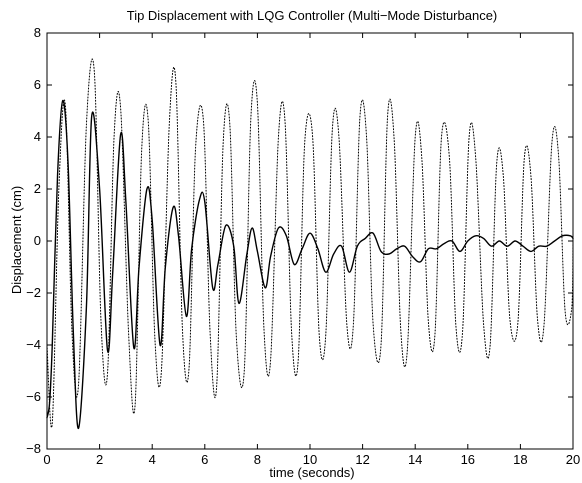 The width and height of the screenshot is (582, 483). I want to click on x-tick-label: 14, so click(415, 459).